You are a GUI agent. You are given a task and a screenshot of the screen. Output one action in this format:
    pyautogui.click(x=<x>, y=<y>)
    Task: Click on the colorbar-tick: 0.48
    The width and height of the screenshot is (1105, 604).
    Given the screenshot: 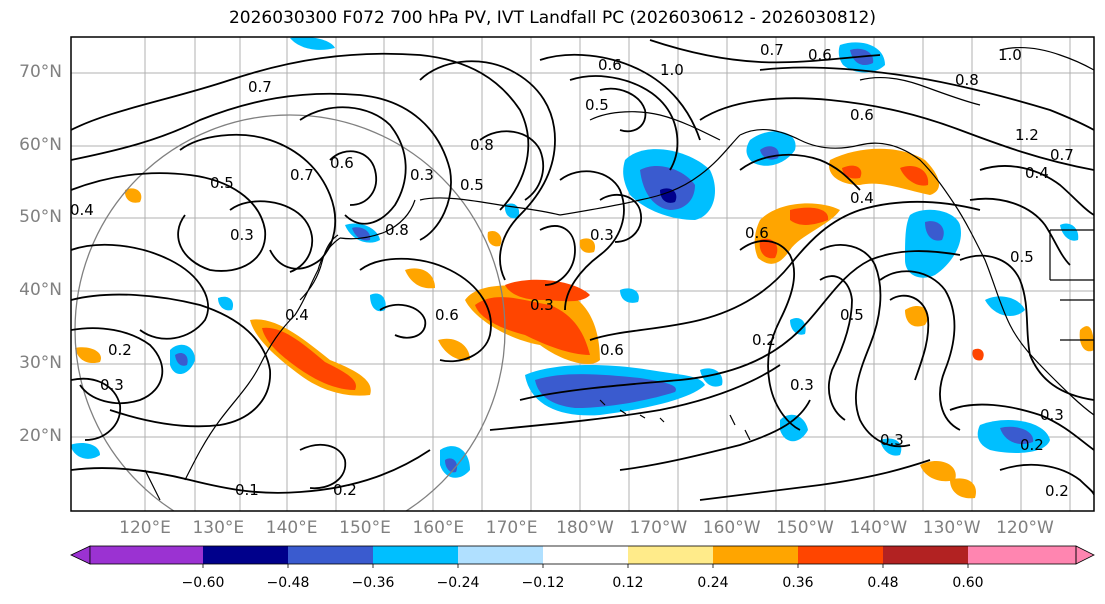 What is the action you would take?
    pyautogui.click(x=883, y=583)
    